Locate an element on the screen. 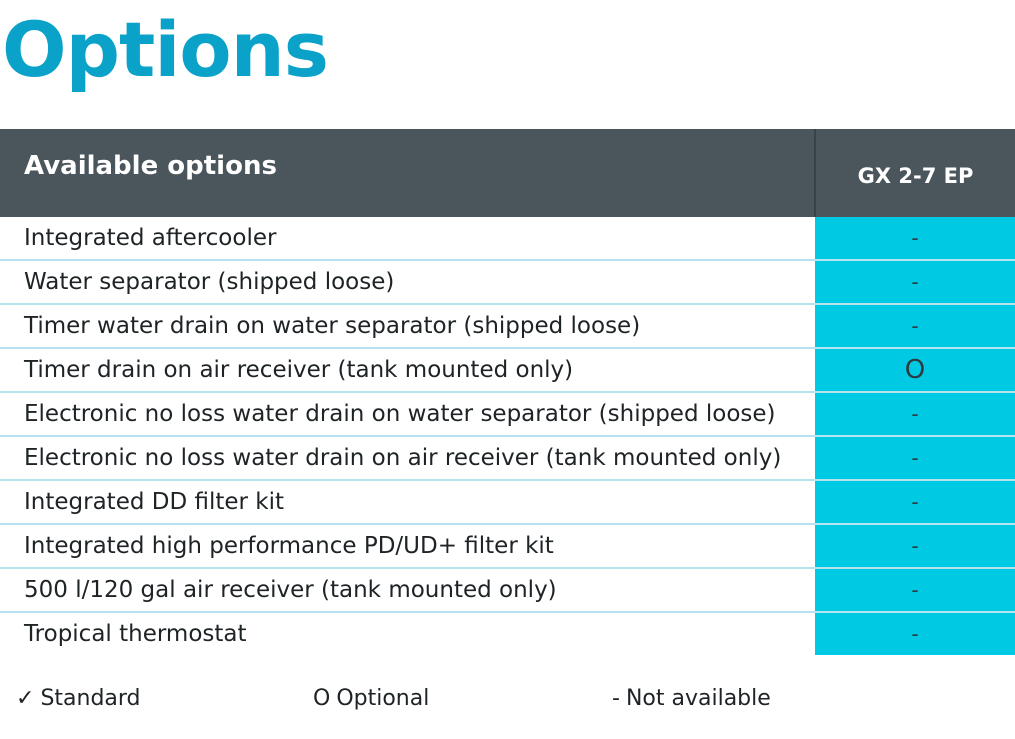  table-row: Integrated DD filter kit - is located at coordinates (507, 502).